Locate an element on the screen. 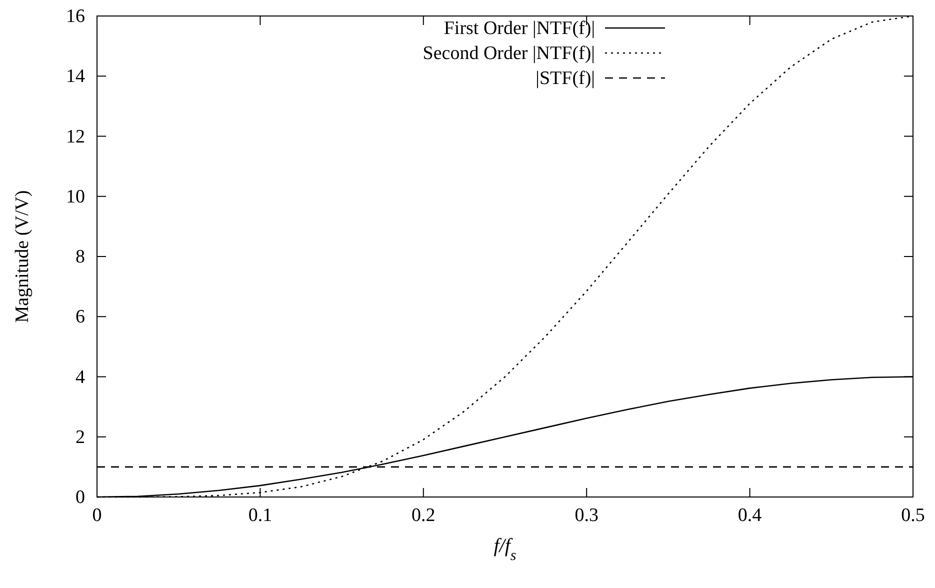  y-tick-label: 14 is located at coordinates (76, 77).